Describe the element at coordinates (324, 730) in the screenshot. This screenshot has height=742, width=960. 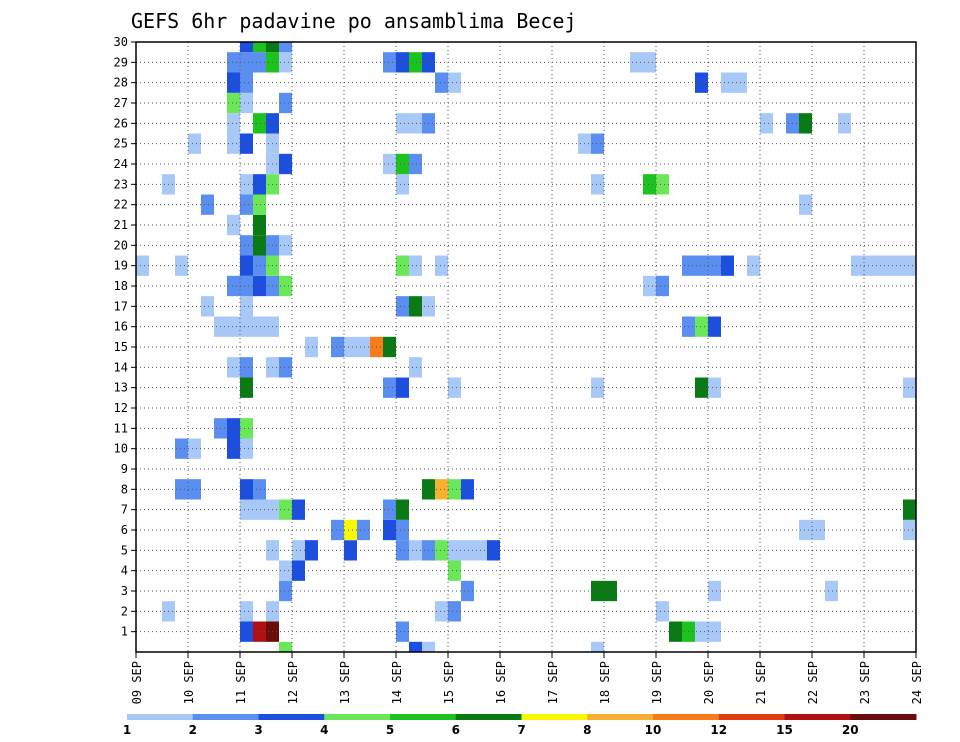
I see `colorbar-label: 4` at that location.